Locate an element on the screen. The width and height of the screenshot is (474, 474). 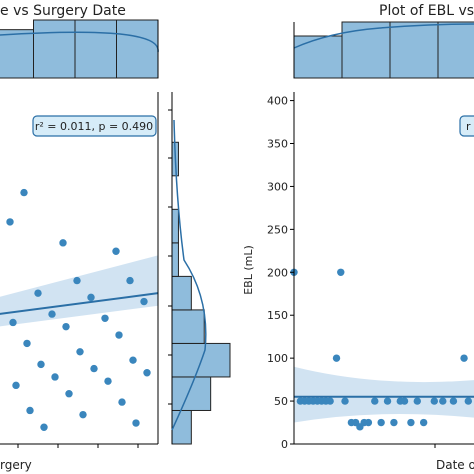
left-fit-line is located at coordinates (79, 303).